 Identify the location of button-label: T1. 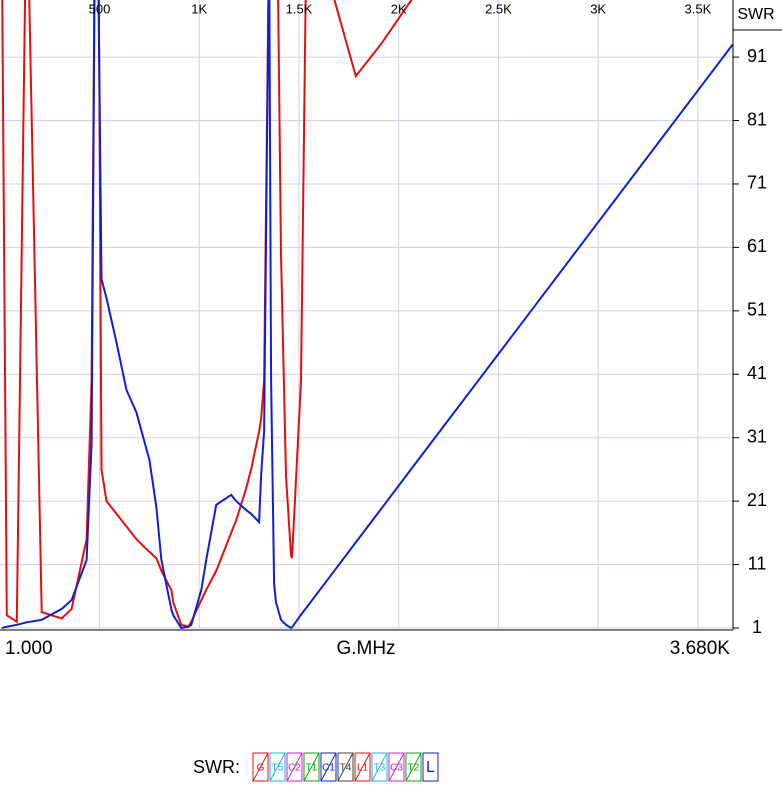
(312, 768).